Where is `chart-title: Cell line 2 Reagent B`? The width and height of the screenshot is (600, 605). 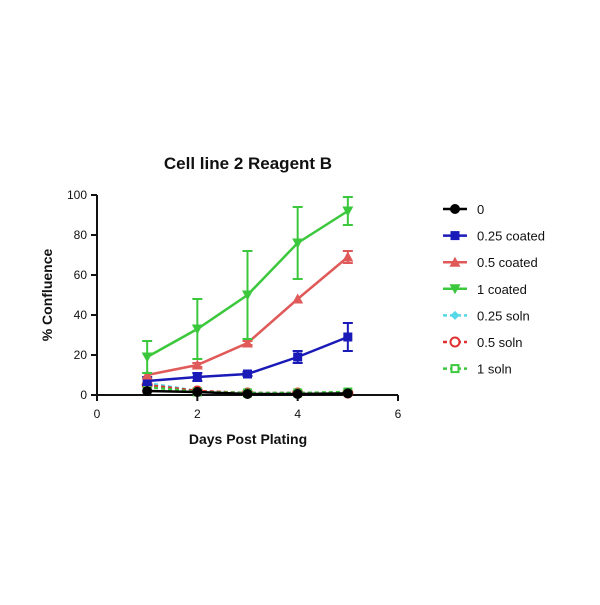
chart-title: Cell line 2 Reagent B is located at coordinates (248, 163).